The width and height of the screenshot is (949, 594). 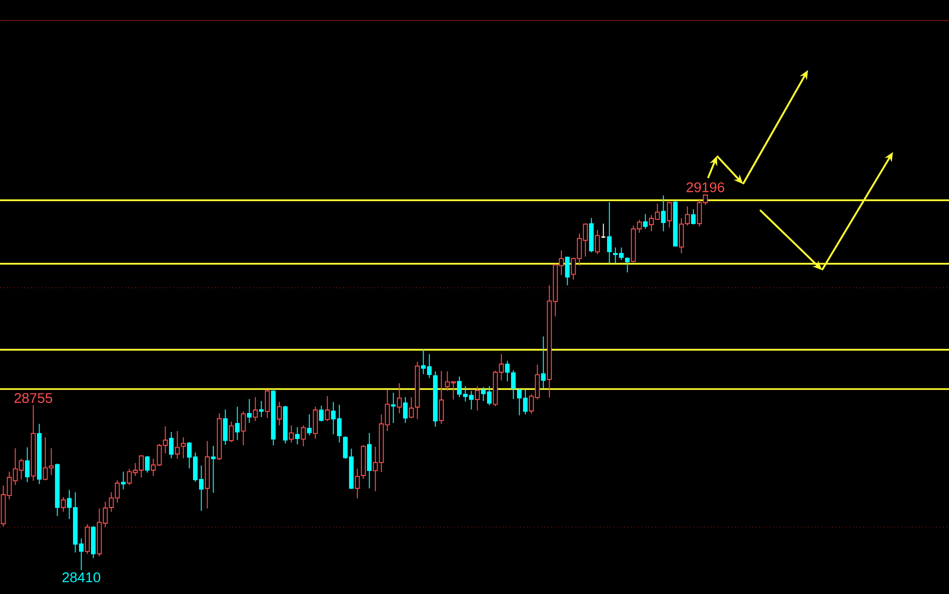 What do you see at coordinates (81, 577) in the screenshot?
I see `annotation: 28410` at bounding box center [81, 577].